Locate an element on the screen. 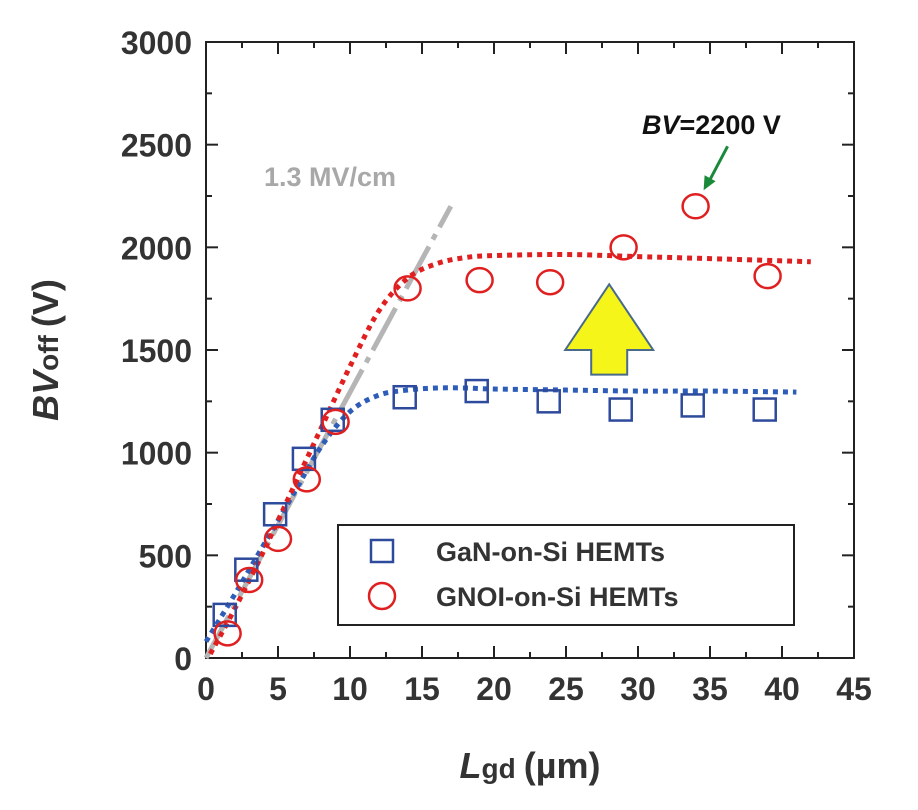 The width and height of the screenshot is (918, 810). x-tick-label: 45 is located at coordinates (854, 689).